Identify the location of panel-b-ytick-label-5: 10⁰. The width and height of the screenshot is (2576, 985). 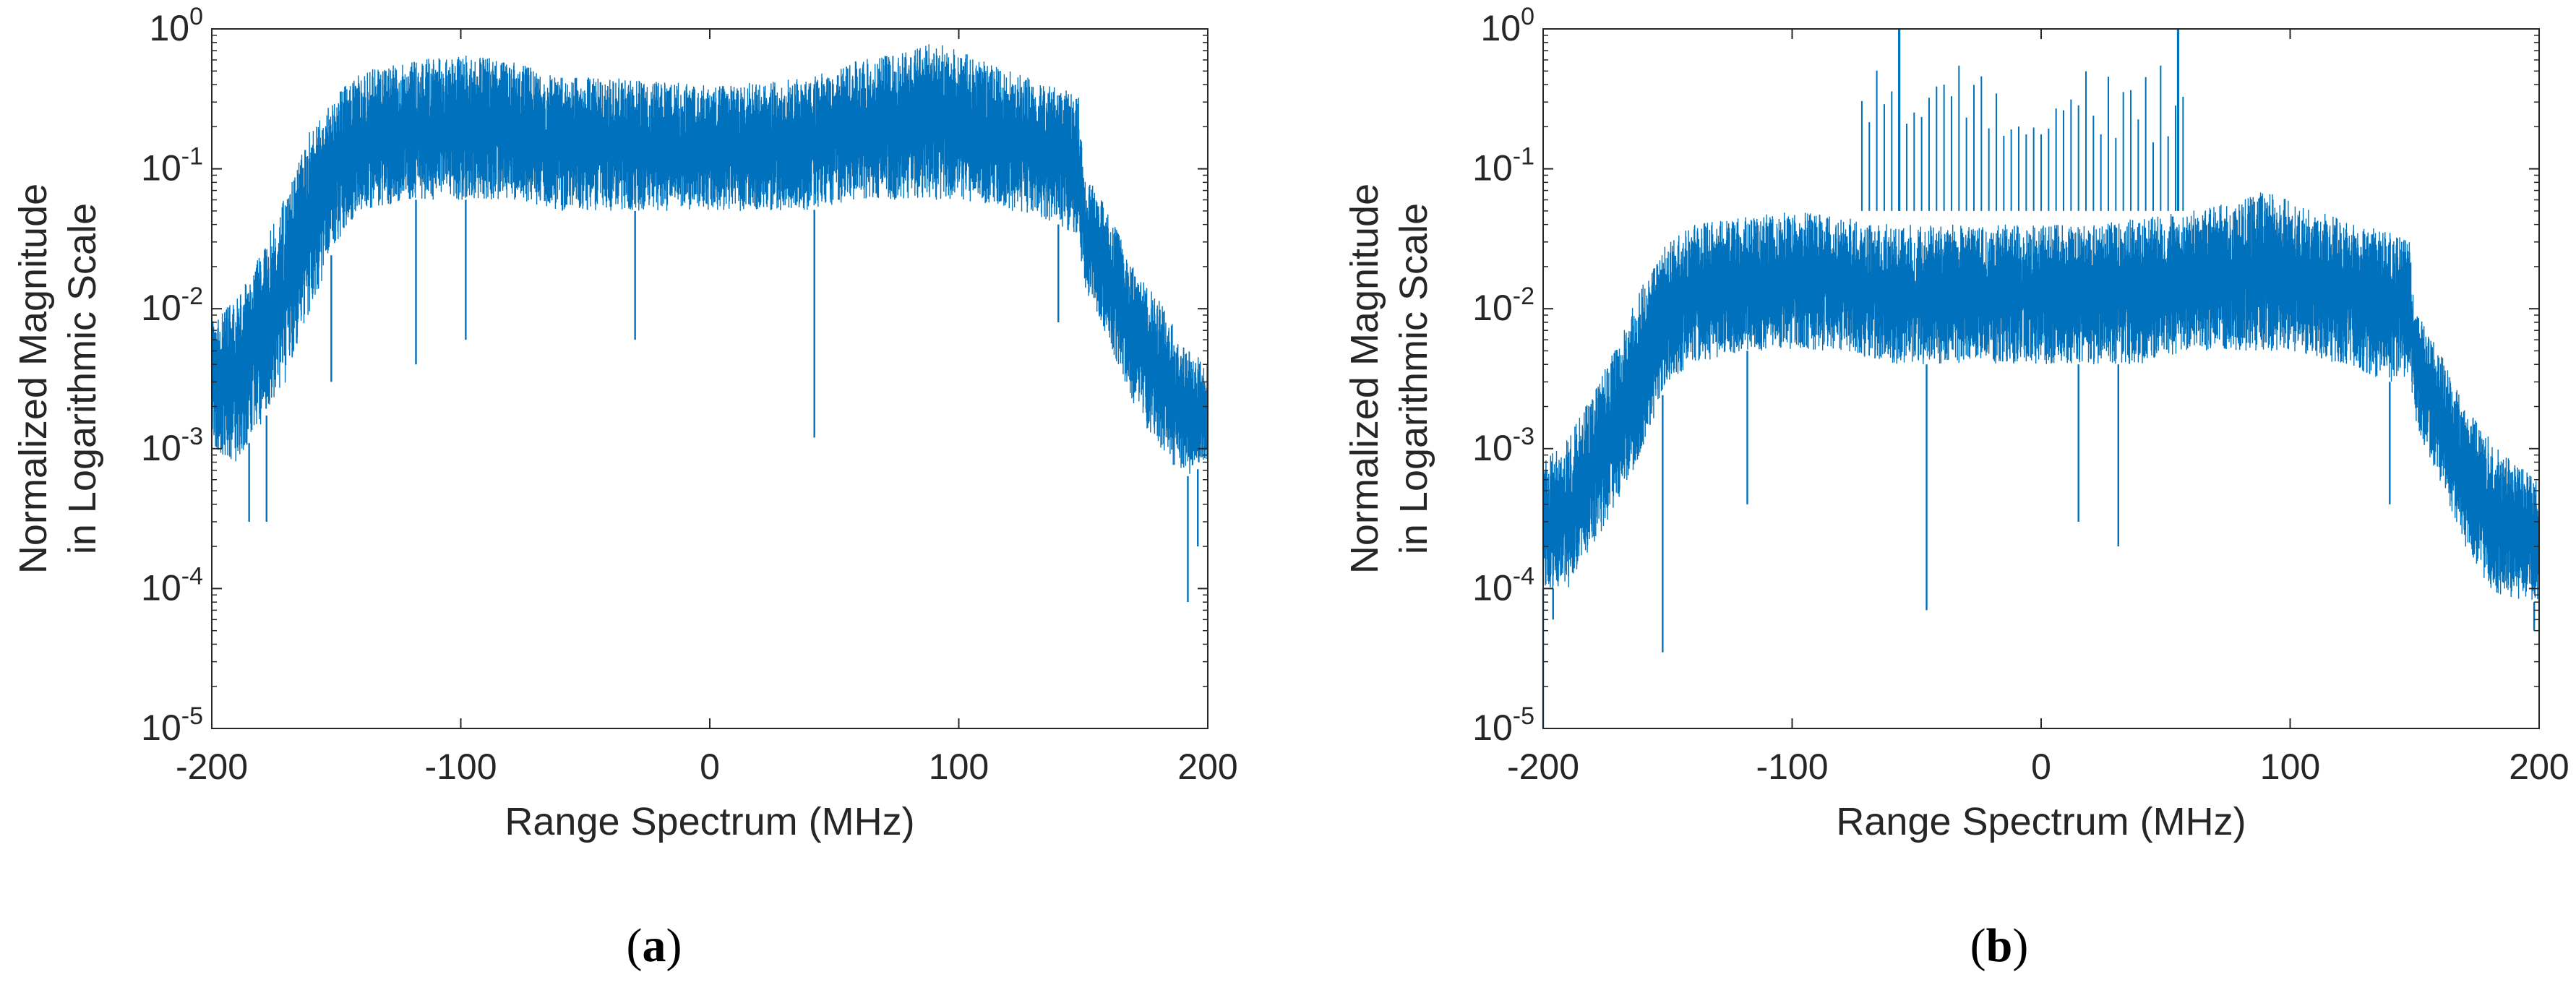
(1507, 25).